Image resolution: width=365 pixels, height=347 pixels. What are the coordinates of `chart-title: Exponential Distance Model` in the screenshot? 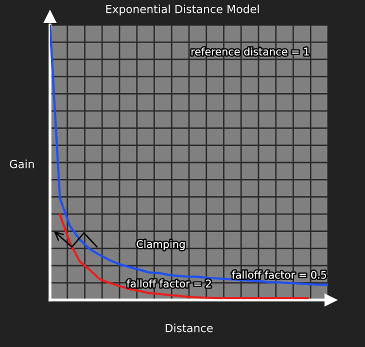 It's located at (182, 10).